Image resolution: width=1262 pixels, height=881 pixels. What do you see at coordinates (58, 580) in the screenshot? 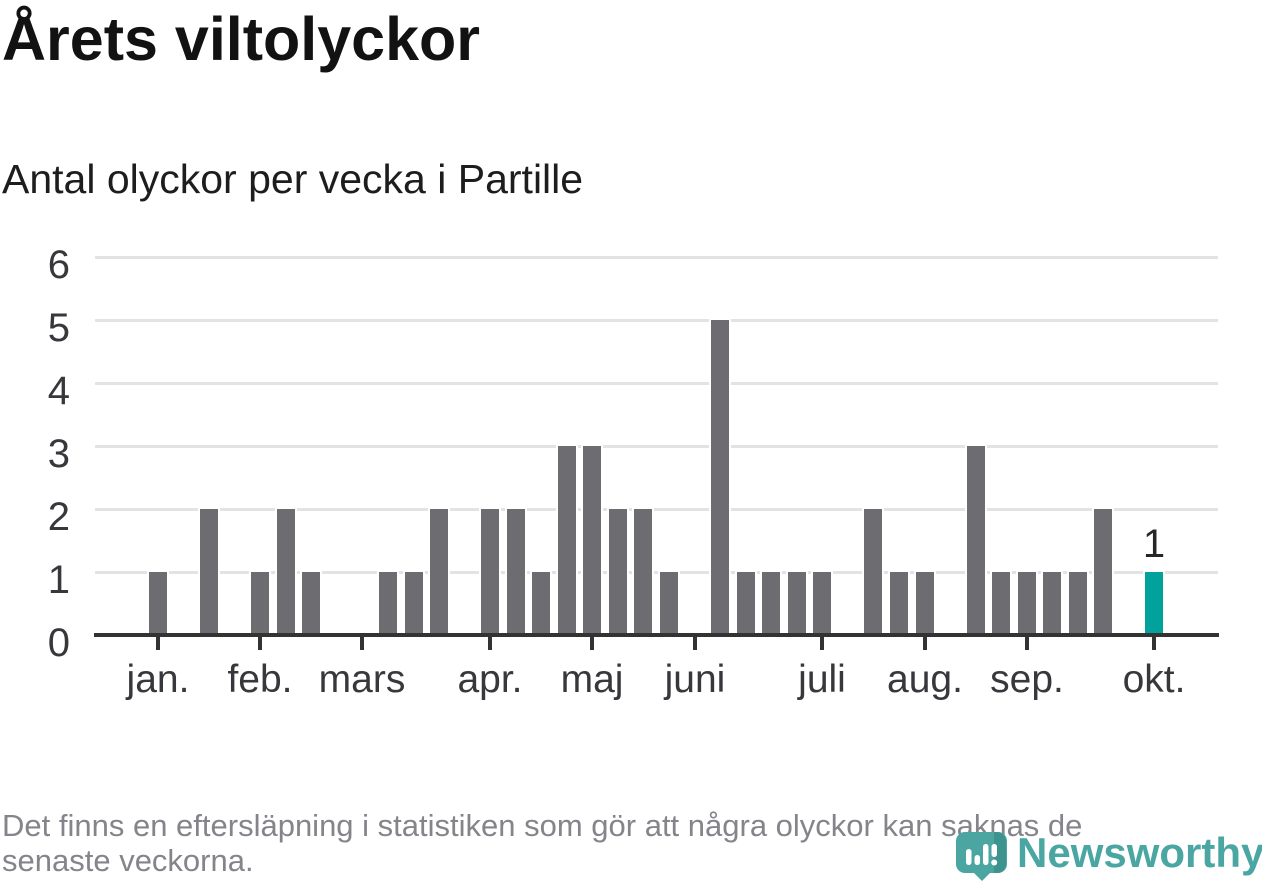
I see `y-axis-label-1: 1` at bounding box center [58, 580].